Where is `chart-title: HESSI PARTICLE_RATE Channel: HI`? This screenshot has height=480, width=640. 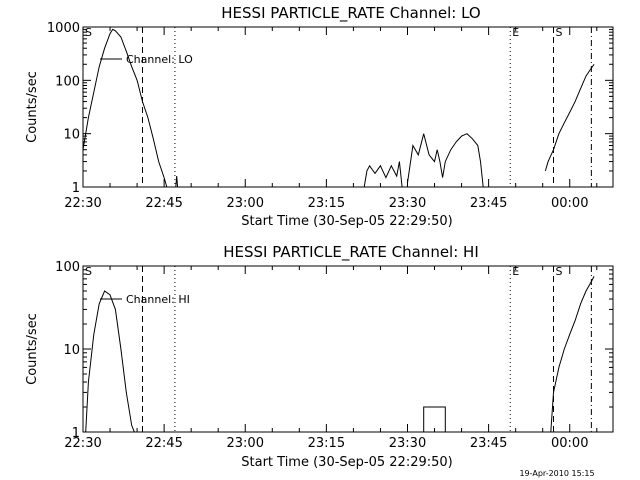 chart-title: HESSI PARTICLE_RATE Channel: HI is located at coordinates (351, 252).